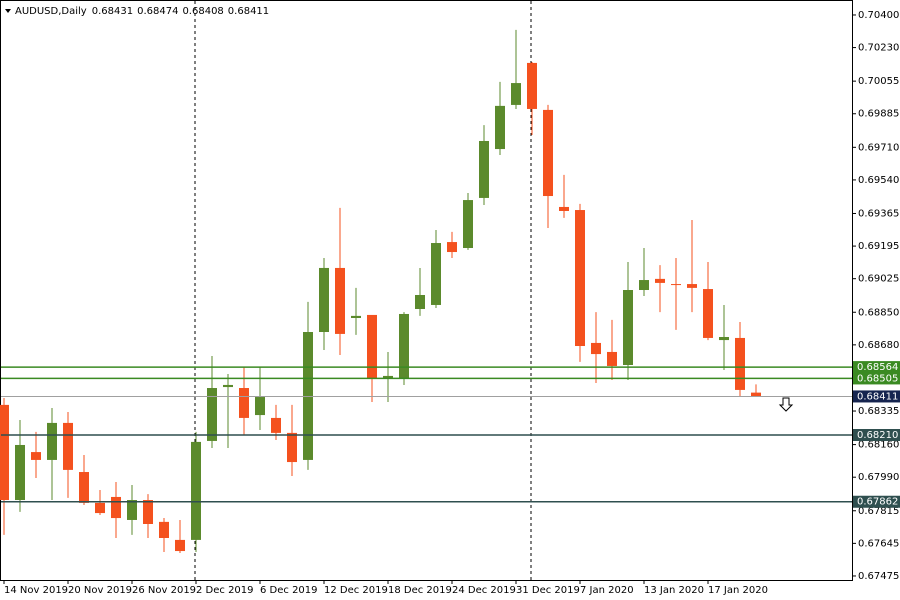  I want to click on x-tick-label: 2 Dec 2019, so click(225, 590).